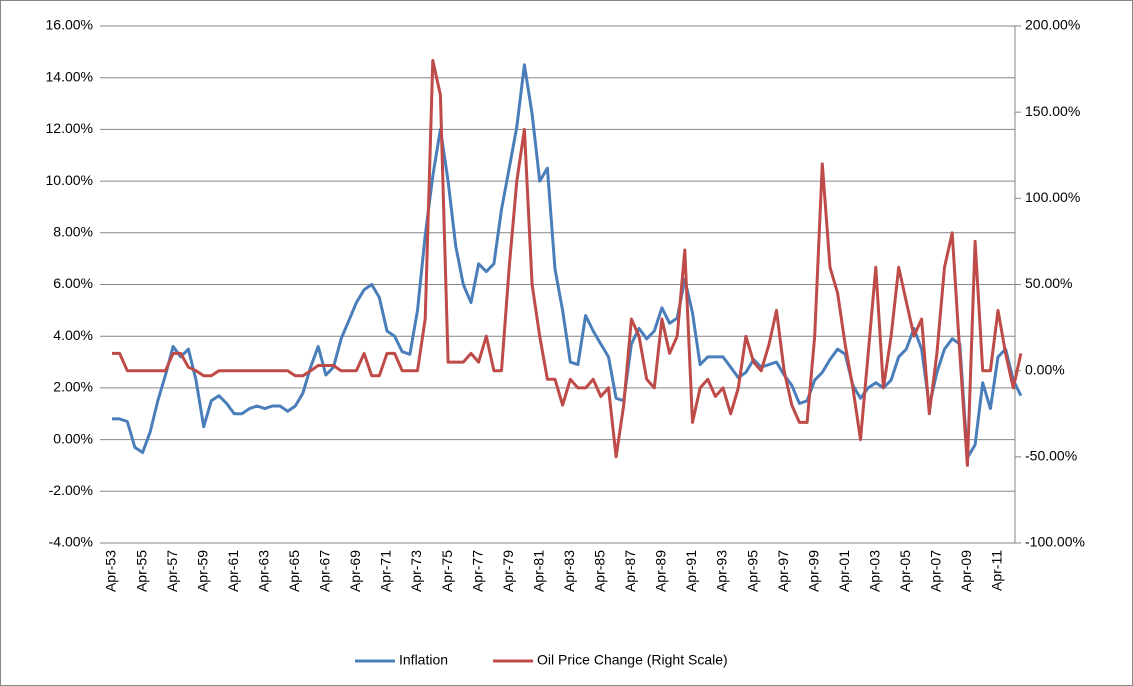 This screenshot has height=686, width=1133. Describe the element at coordinates (477, 571) in the screenshot. I see `x-tick-label: Apr-77` at that location.